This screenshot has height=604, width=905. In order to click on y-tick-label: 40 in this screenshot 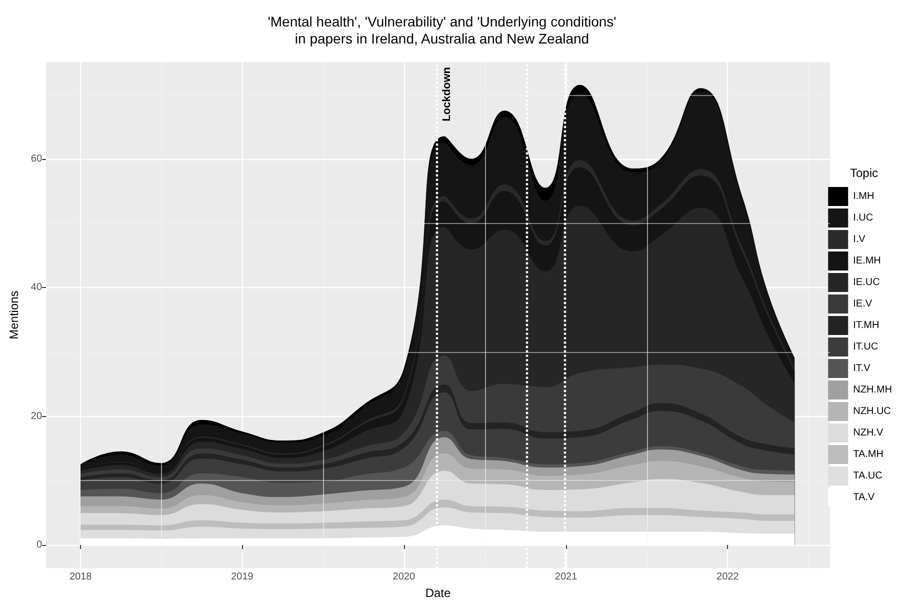, I will do `click(36, 288)`.